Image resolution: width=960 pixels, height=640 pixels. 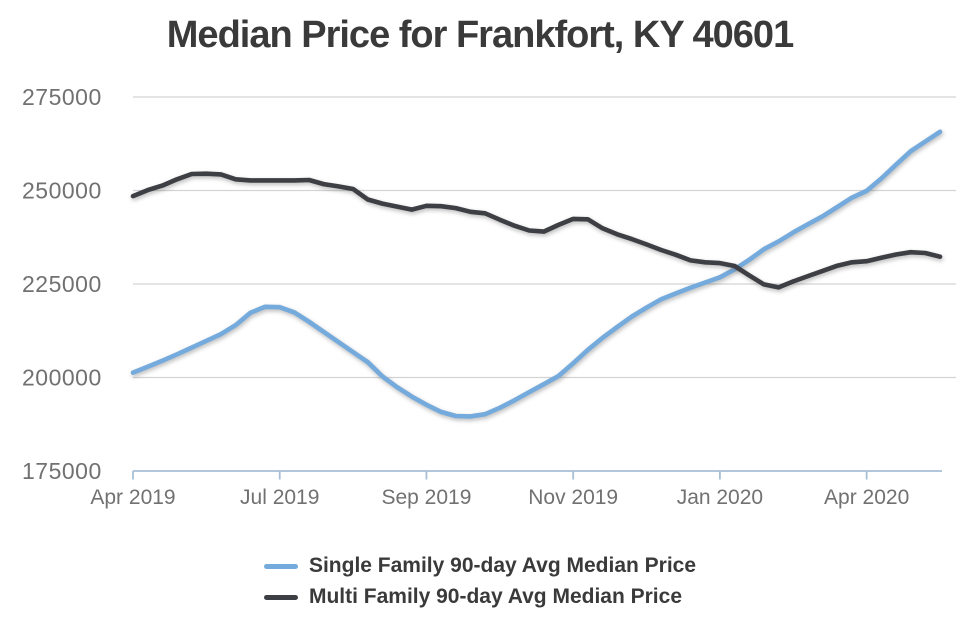 What do you see at coordinates (62, 471) in the screenshot?
I see `y-axis-label: 175000` at bounding box center [62, 471].